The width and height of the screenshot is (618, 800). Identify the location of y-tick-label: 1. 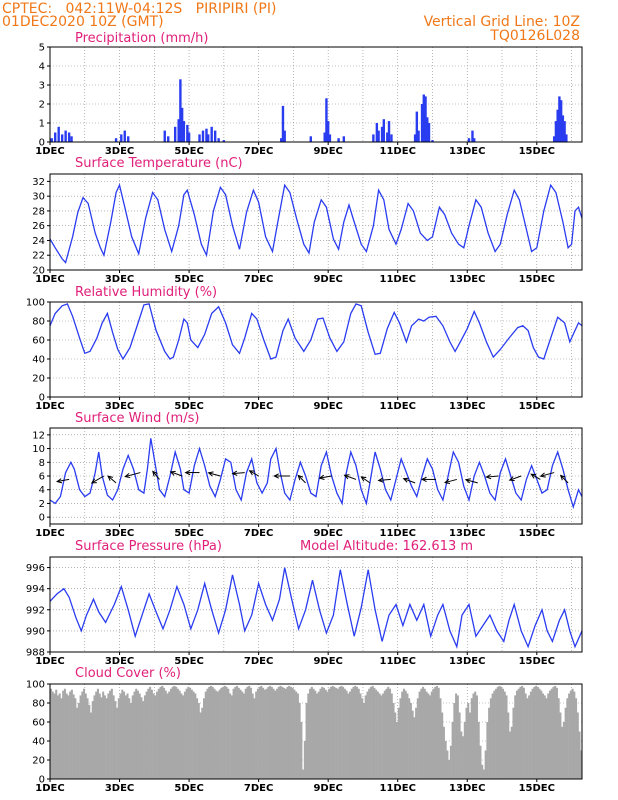
(42, 124).